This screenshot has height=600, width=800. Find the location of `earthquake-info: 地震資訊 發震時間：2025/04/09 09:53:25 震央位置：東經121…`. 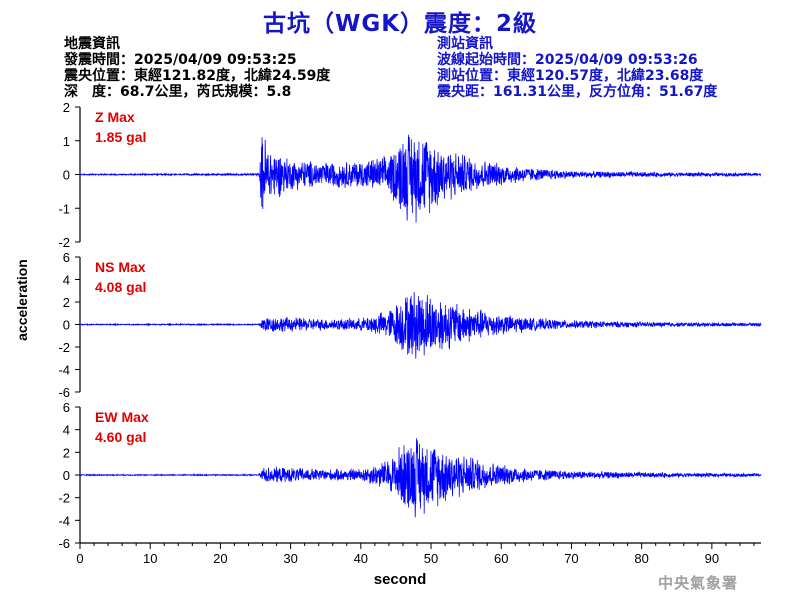

earthquake-info: 地震資訊 發震時間：2025/04/09 09:53:25 震央位置：東經121… is located at coordinates (197, 68).